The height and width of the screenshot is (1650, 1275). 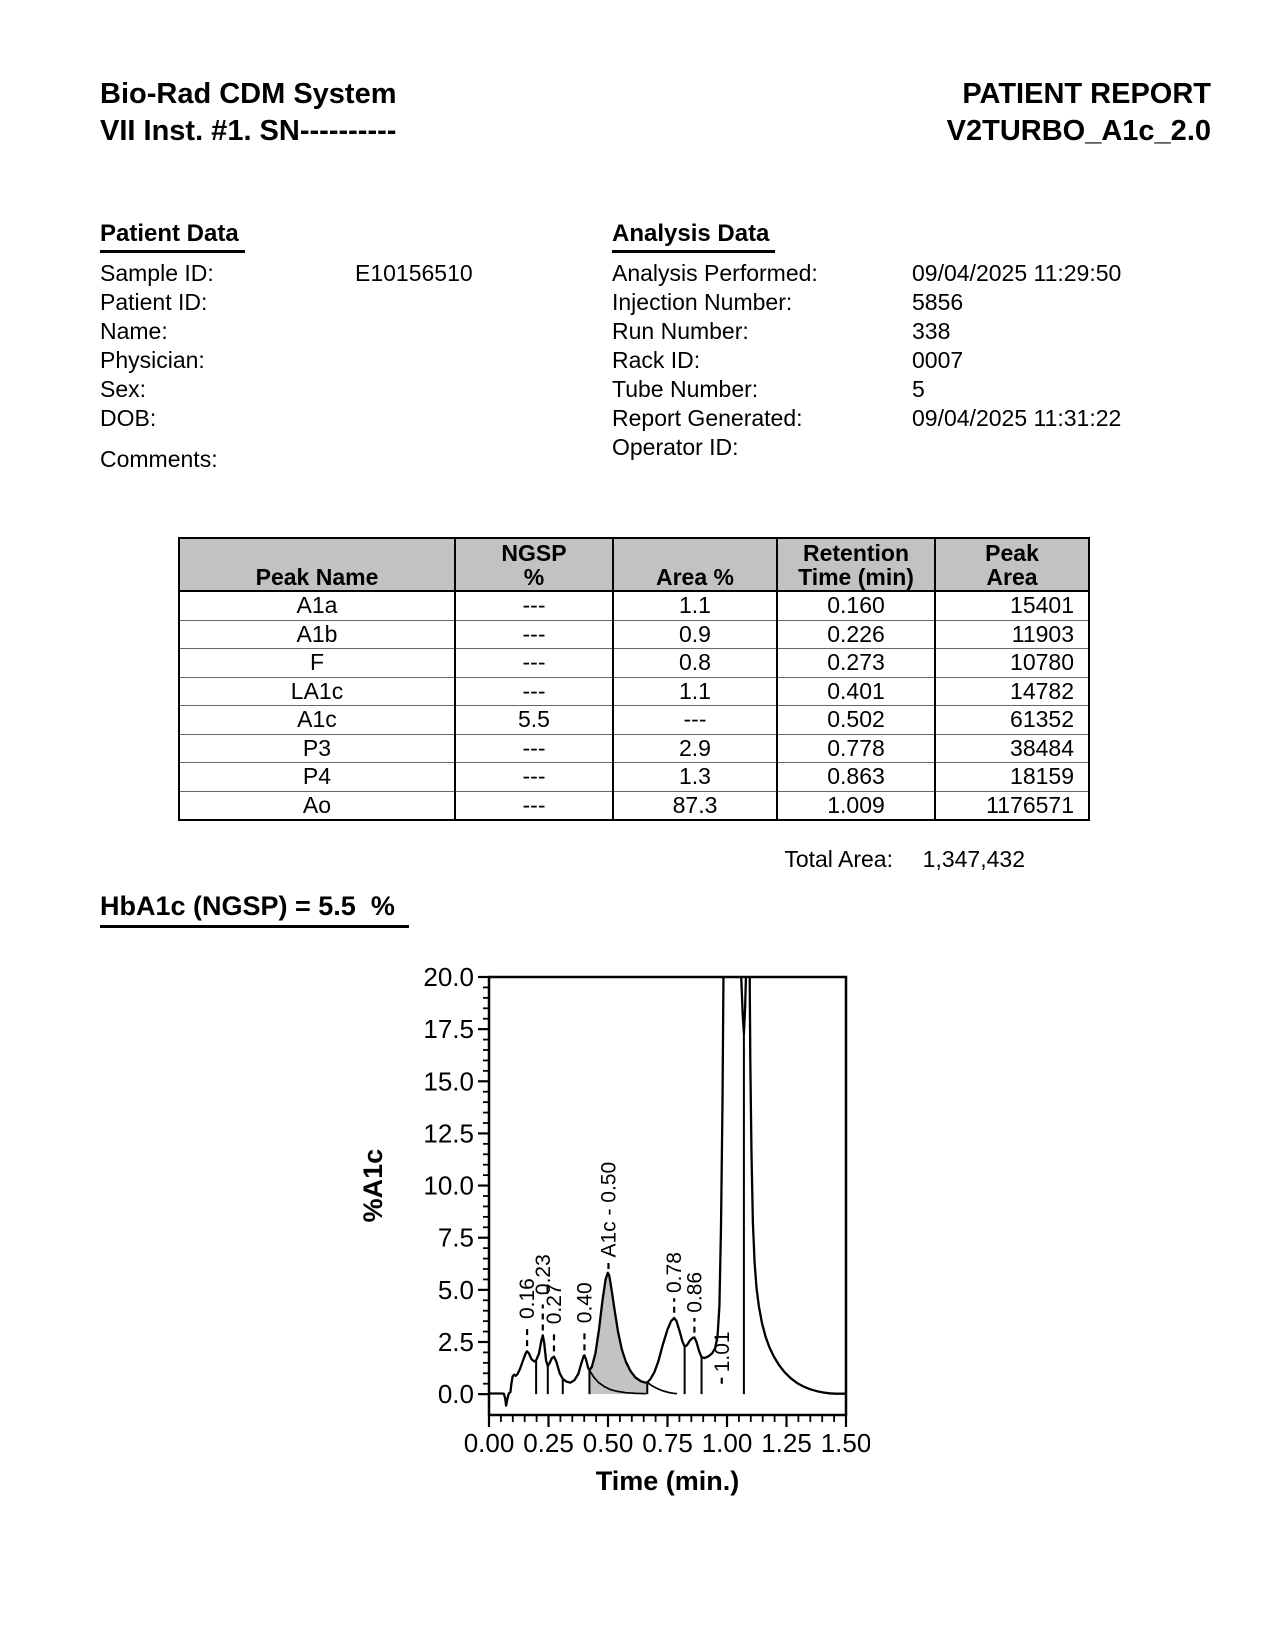 I want to click on peak-table-row: A1b --- 0.9 0.226 11903, so click(x=634, y=634).